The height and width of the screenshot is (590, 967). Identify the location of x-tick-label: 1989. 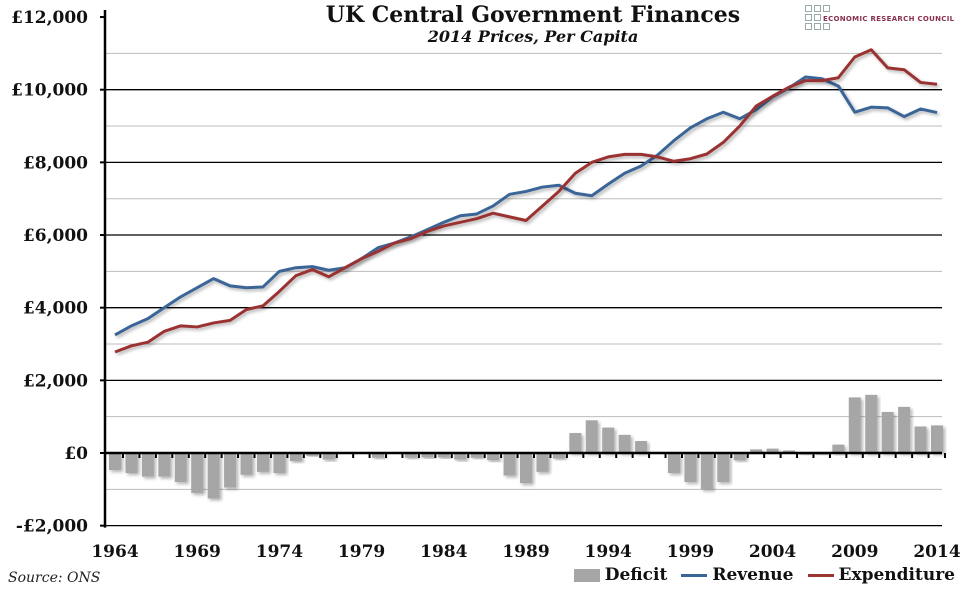
(525, 552).